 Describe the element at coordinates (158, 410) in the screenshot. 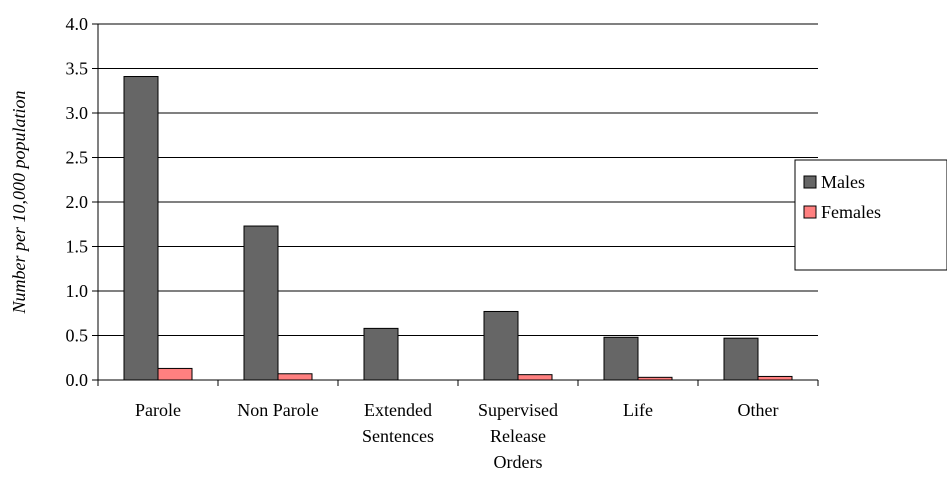

I see `x-tick-label: Parole` at that location.